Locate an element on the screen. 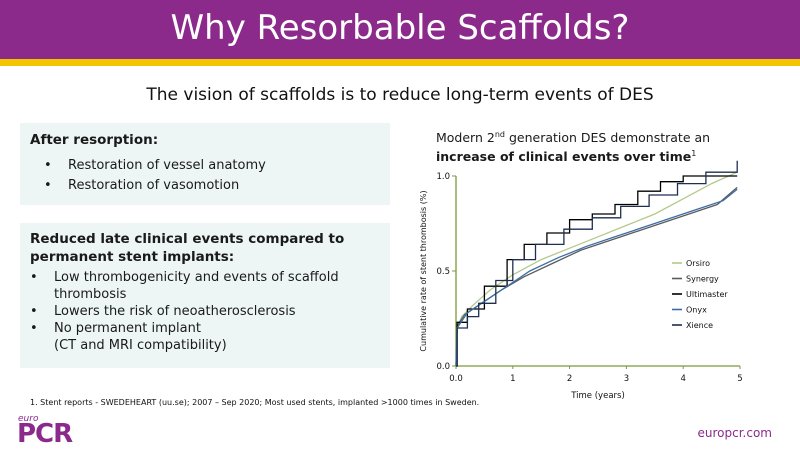 The image size is (800, 450). header-bar: Why Resorbable Scaffolds? is located at coordinates (400, 29).